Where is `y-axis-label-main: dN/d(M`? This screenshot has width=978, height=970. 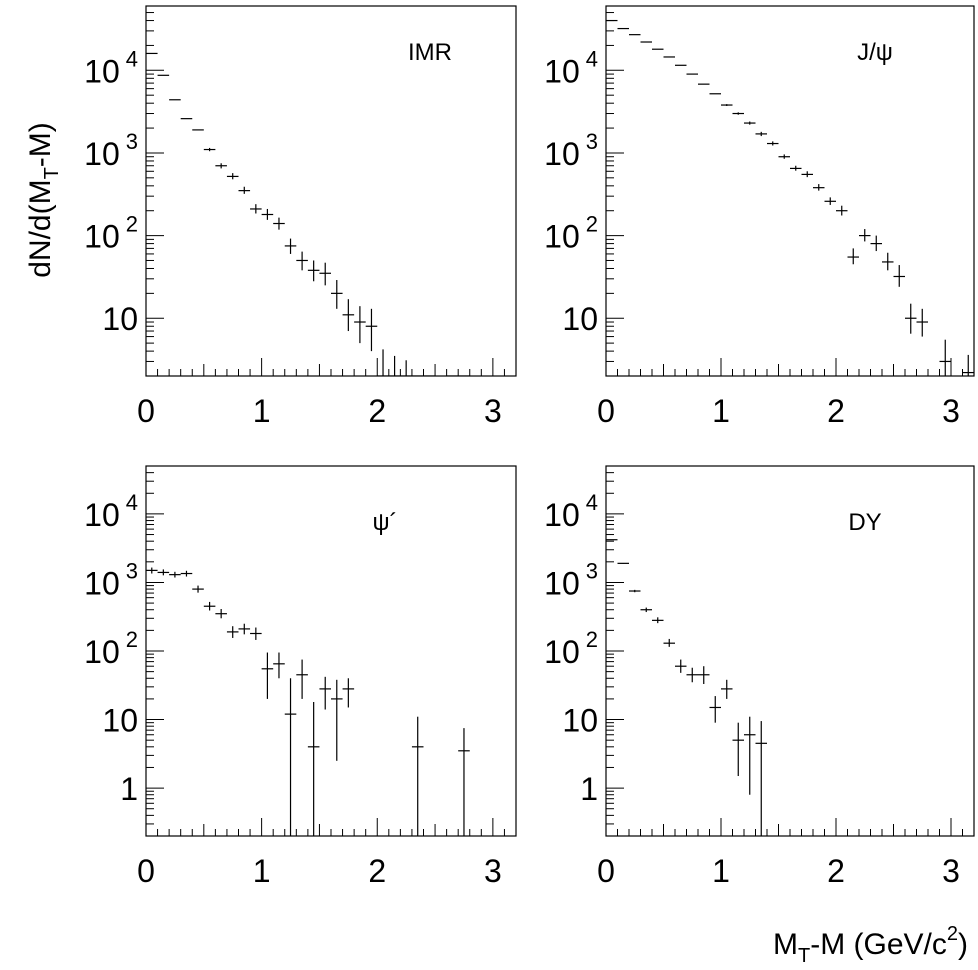 y-axis-label-main: dN/d(M is located at coordinates (40, 228).